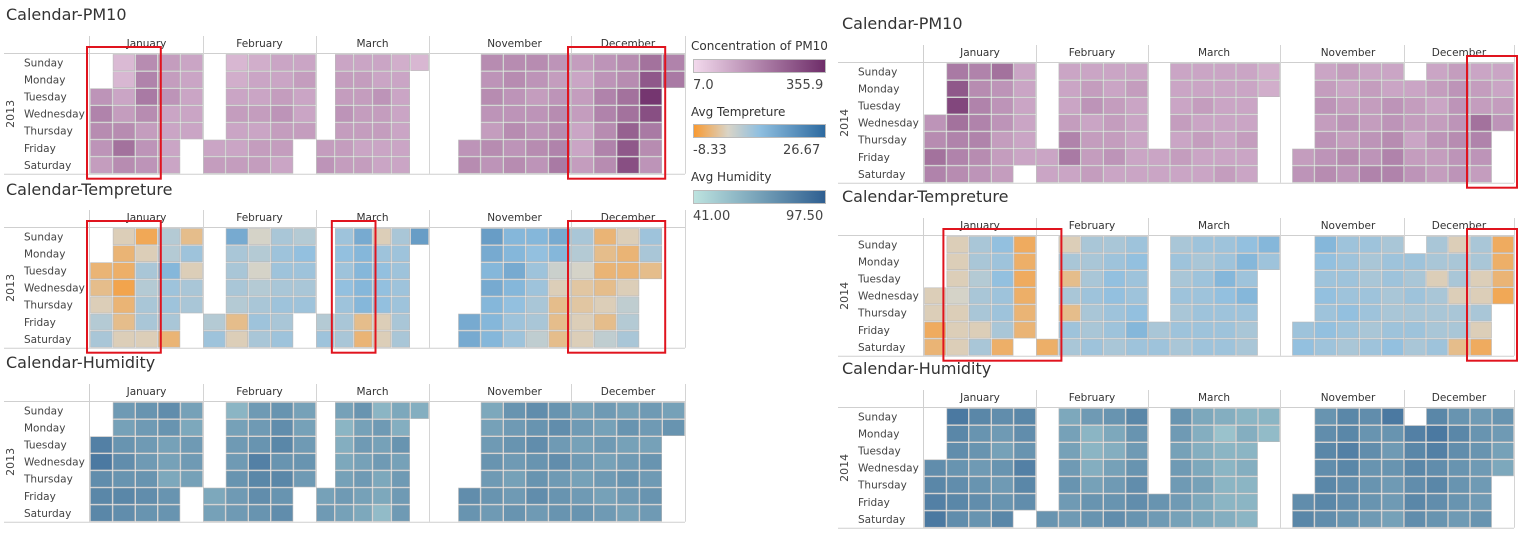  Describe the element at coordinates (10, 114) in the screenshot. I see `year-label: 2013` at that location.